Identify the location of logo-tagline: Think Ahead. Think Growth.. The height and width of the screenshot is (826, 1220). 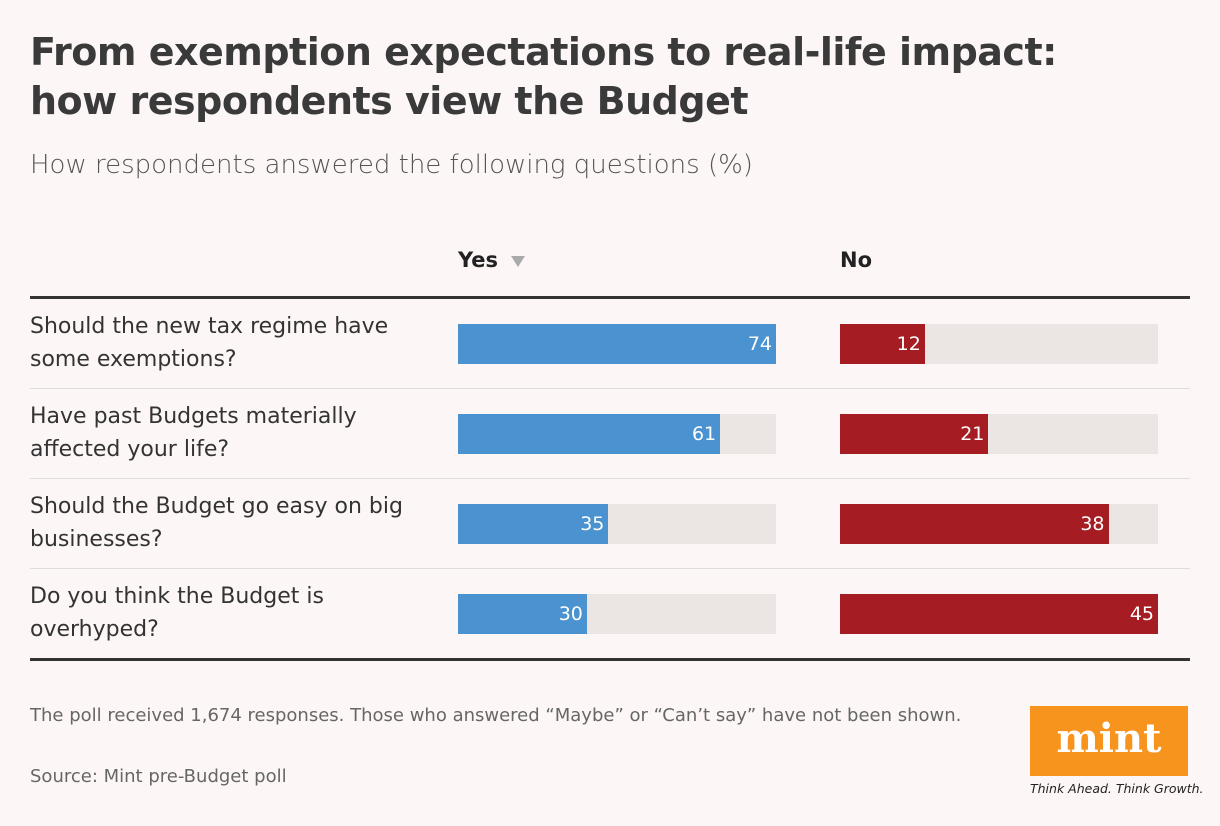
(1117, 788).